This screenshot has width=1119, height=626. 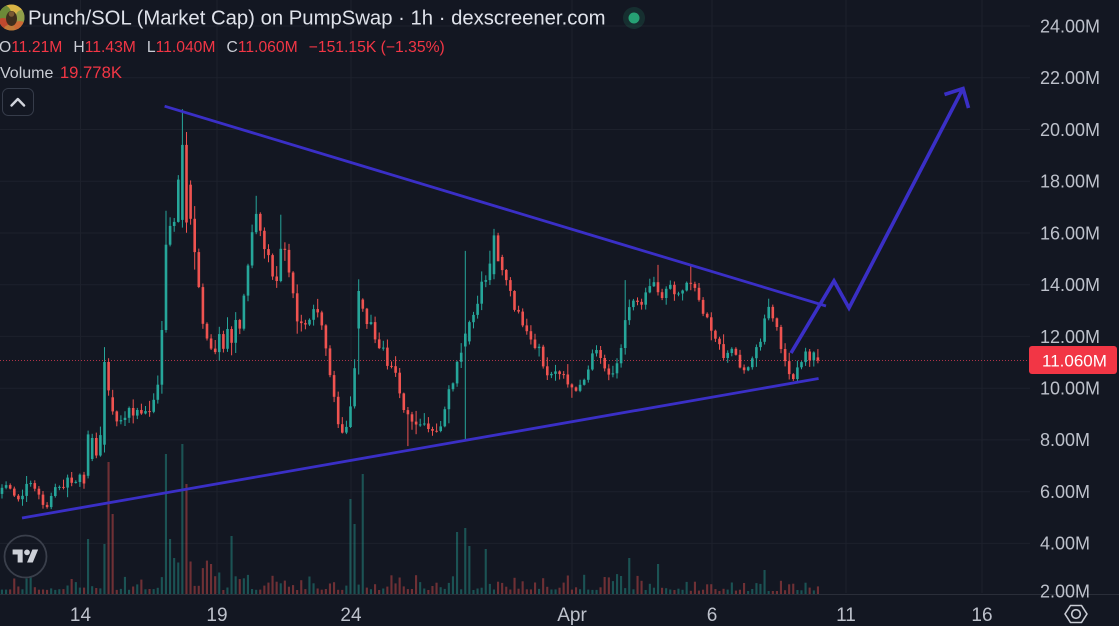 What do you see at coordinates (216, 615) in the screenshot?
I see `svg-text: 19` at bounding box center [216, 615].